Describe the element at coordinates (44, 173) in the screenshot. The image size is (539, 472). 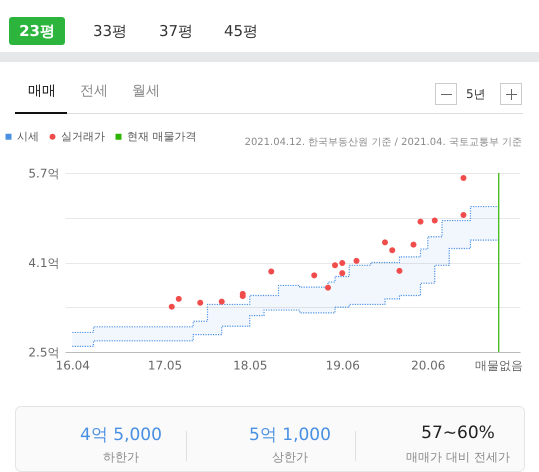
I see `y-tick-label: 5.7억` at that location.